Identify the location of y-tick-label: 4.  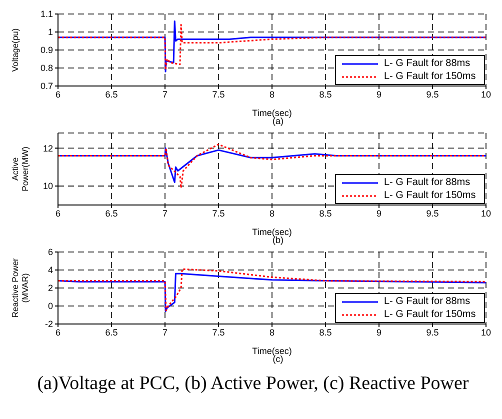
(50, 270).